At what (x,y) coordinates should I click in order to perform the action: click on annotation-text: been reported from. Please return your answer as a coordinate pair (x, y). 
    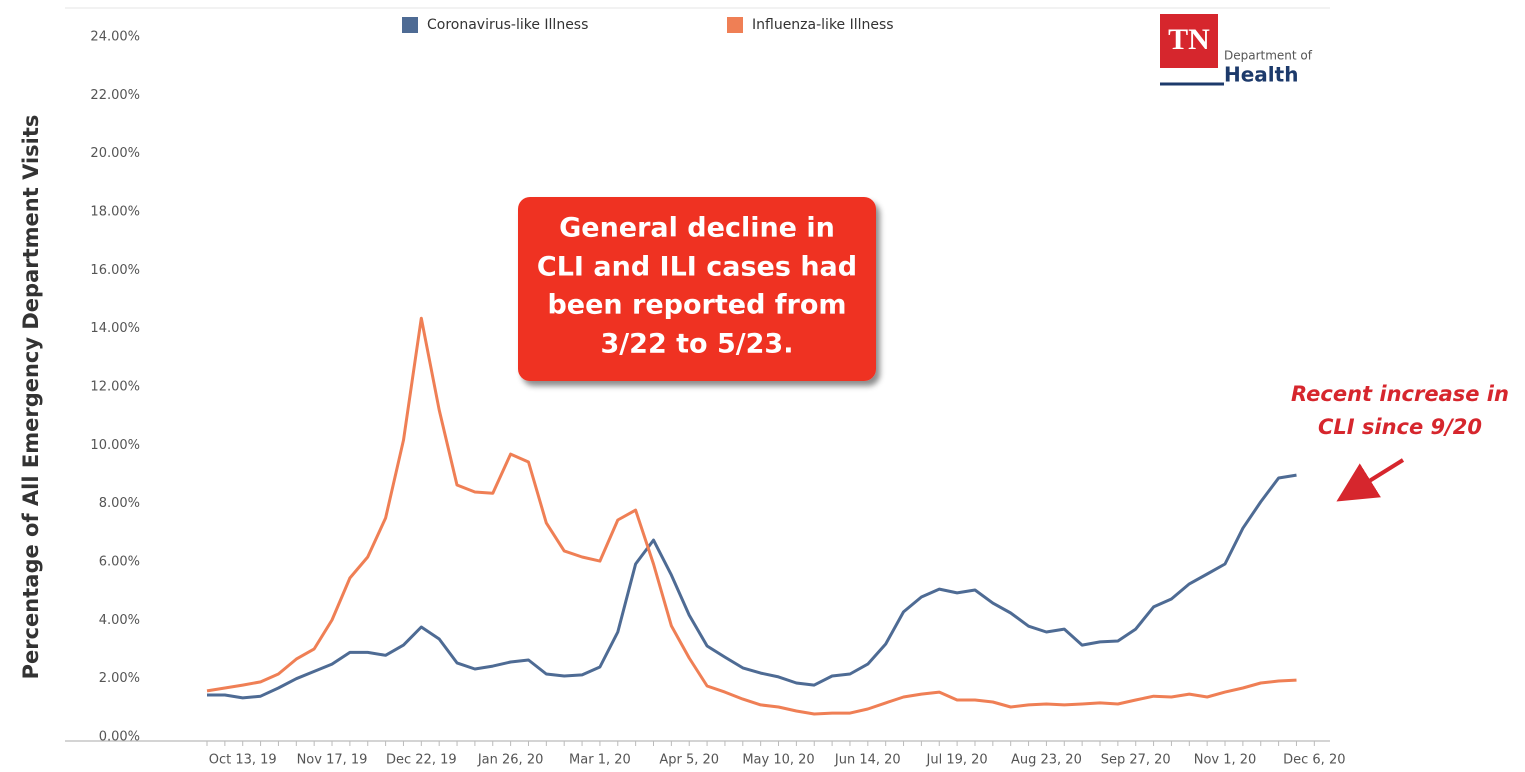
    Looking at the image, I should click on (696, 305).